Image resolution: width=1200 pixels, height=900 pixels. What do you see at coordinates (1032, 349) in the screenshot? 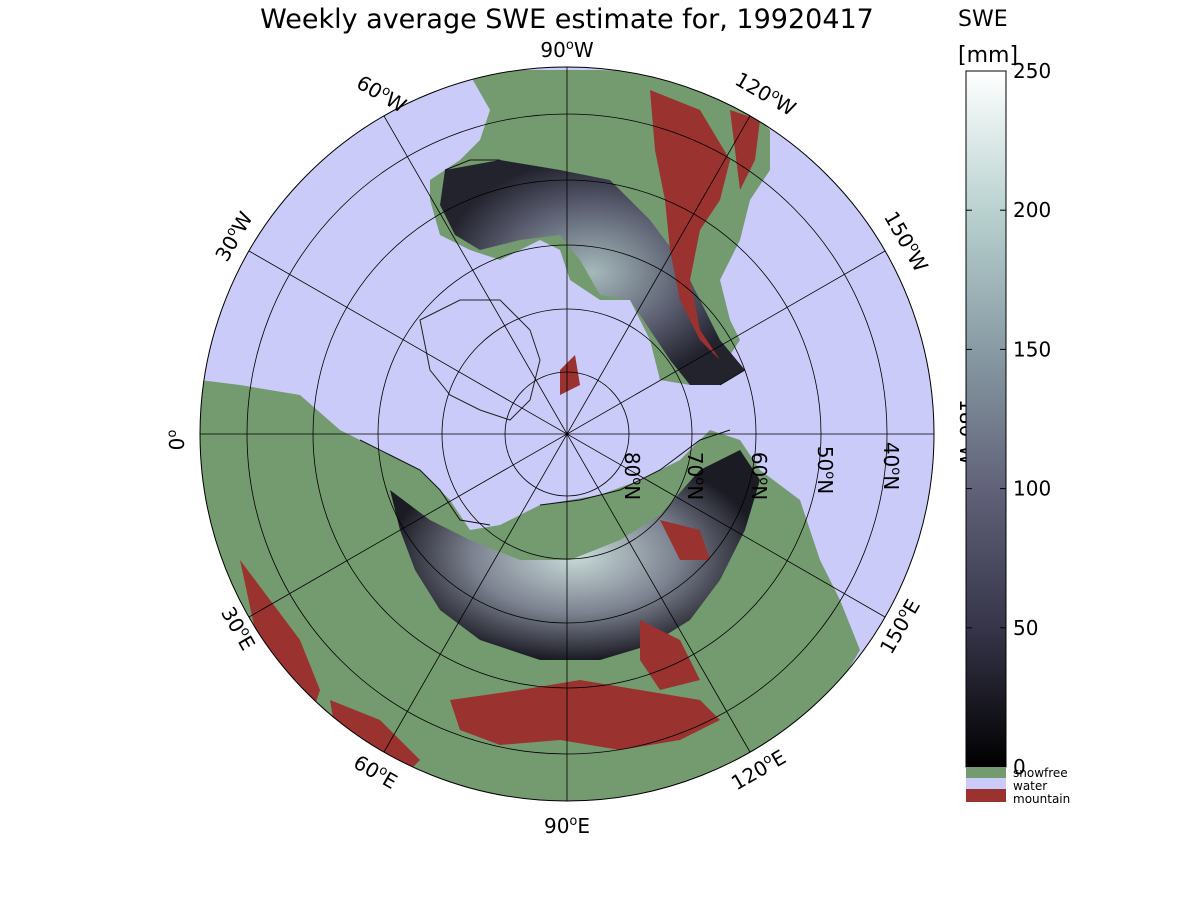
I see `colorbar-tick-label: 150` at bounding box center [1032, 349].